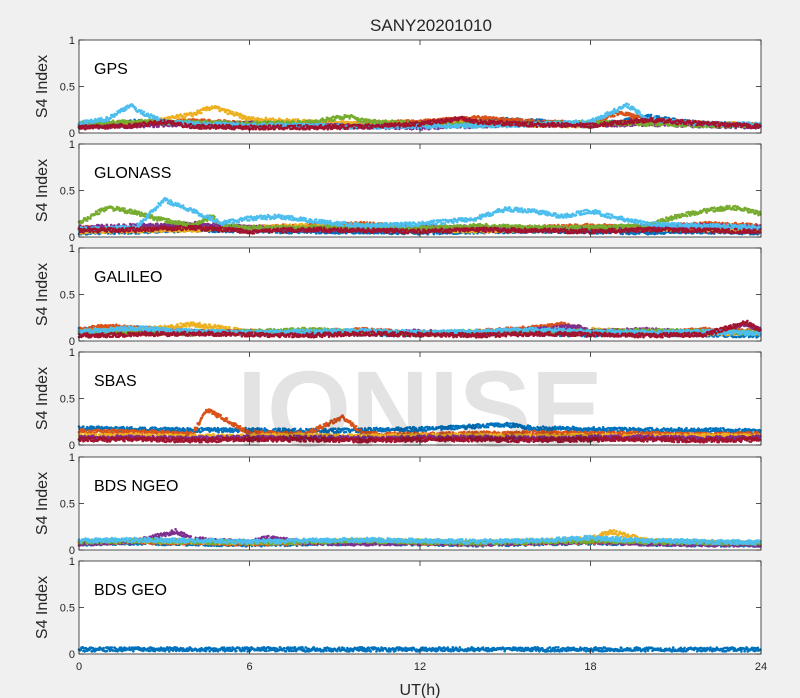 The height and width of the screenshot is (698, 800). Describe the element at coordinates (431, 25) in the screenshot. I see `figure-title: SANY20201010` at that location.